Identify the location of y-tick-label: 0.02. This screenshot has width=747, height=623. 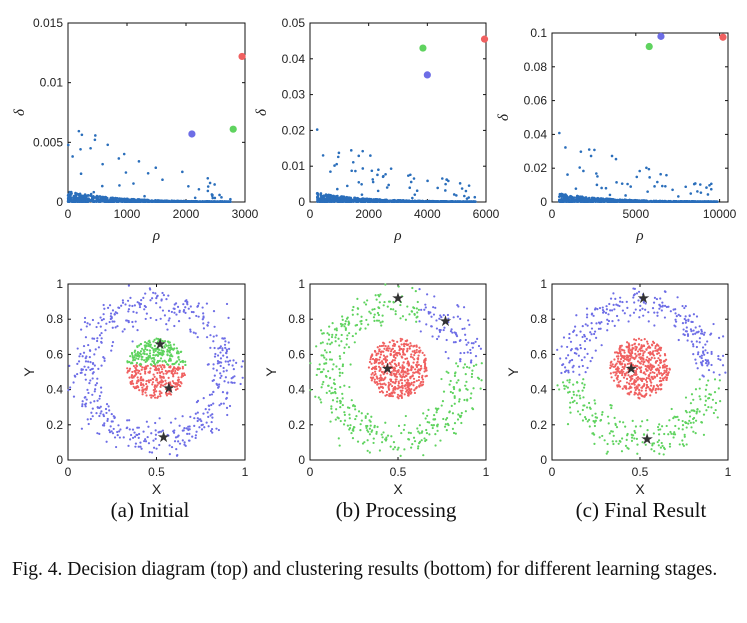
(536, 168).